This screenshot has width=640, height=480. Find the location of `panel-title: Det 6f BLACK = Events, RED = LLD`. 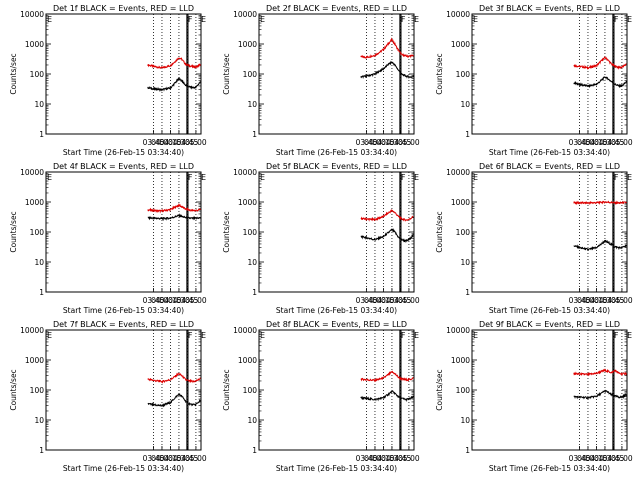

panel-title: Det 6f BLACK = Events, RED = LLD is located at coordinates (549, 166).